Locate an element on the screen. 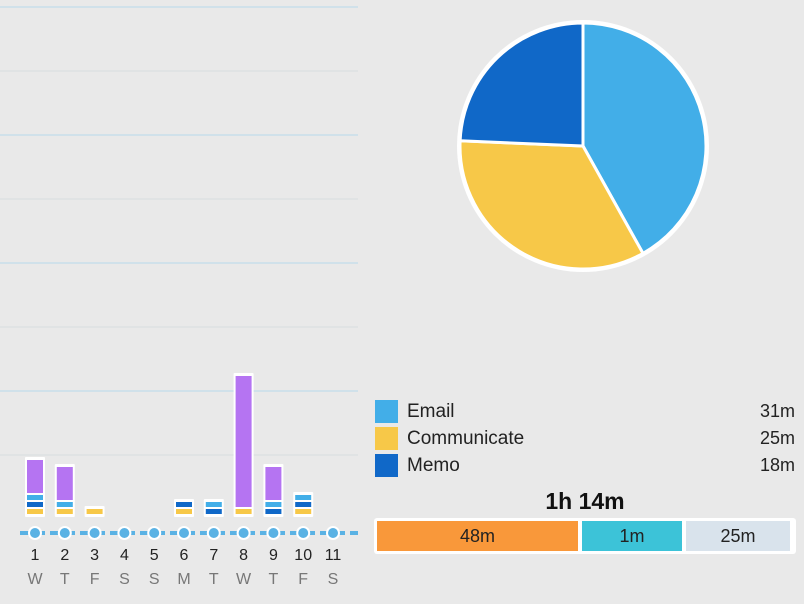 This screenshot has width=804, height=604. time-breakdown-bar: 48m 1m 25m is located at coordinates (585, 536).